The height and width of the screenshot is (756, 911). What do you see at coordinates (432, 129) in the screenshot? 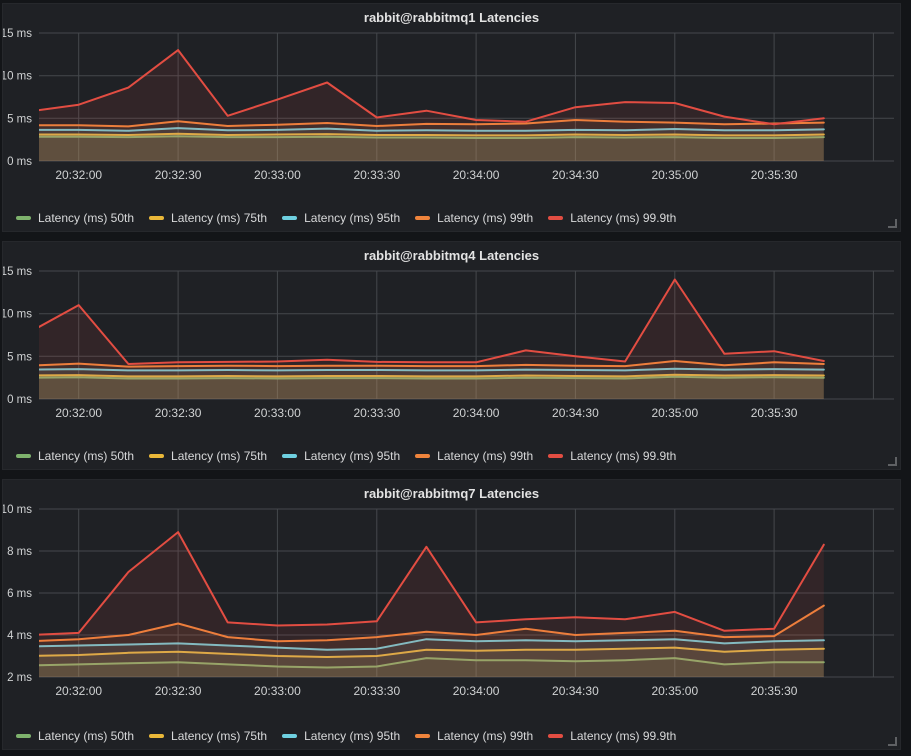
I see `series-line-latency-ms-95th` at bounding box center [432, 129].